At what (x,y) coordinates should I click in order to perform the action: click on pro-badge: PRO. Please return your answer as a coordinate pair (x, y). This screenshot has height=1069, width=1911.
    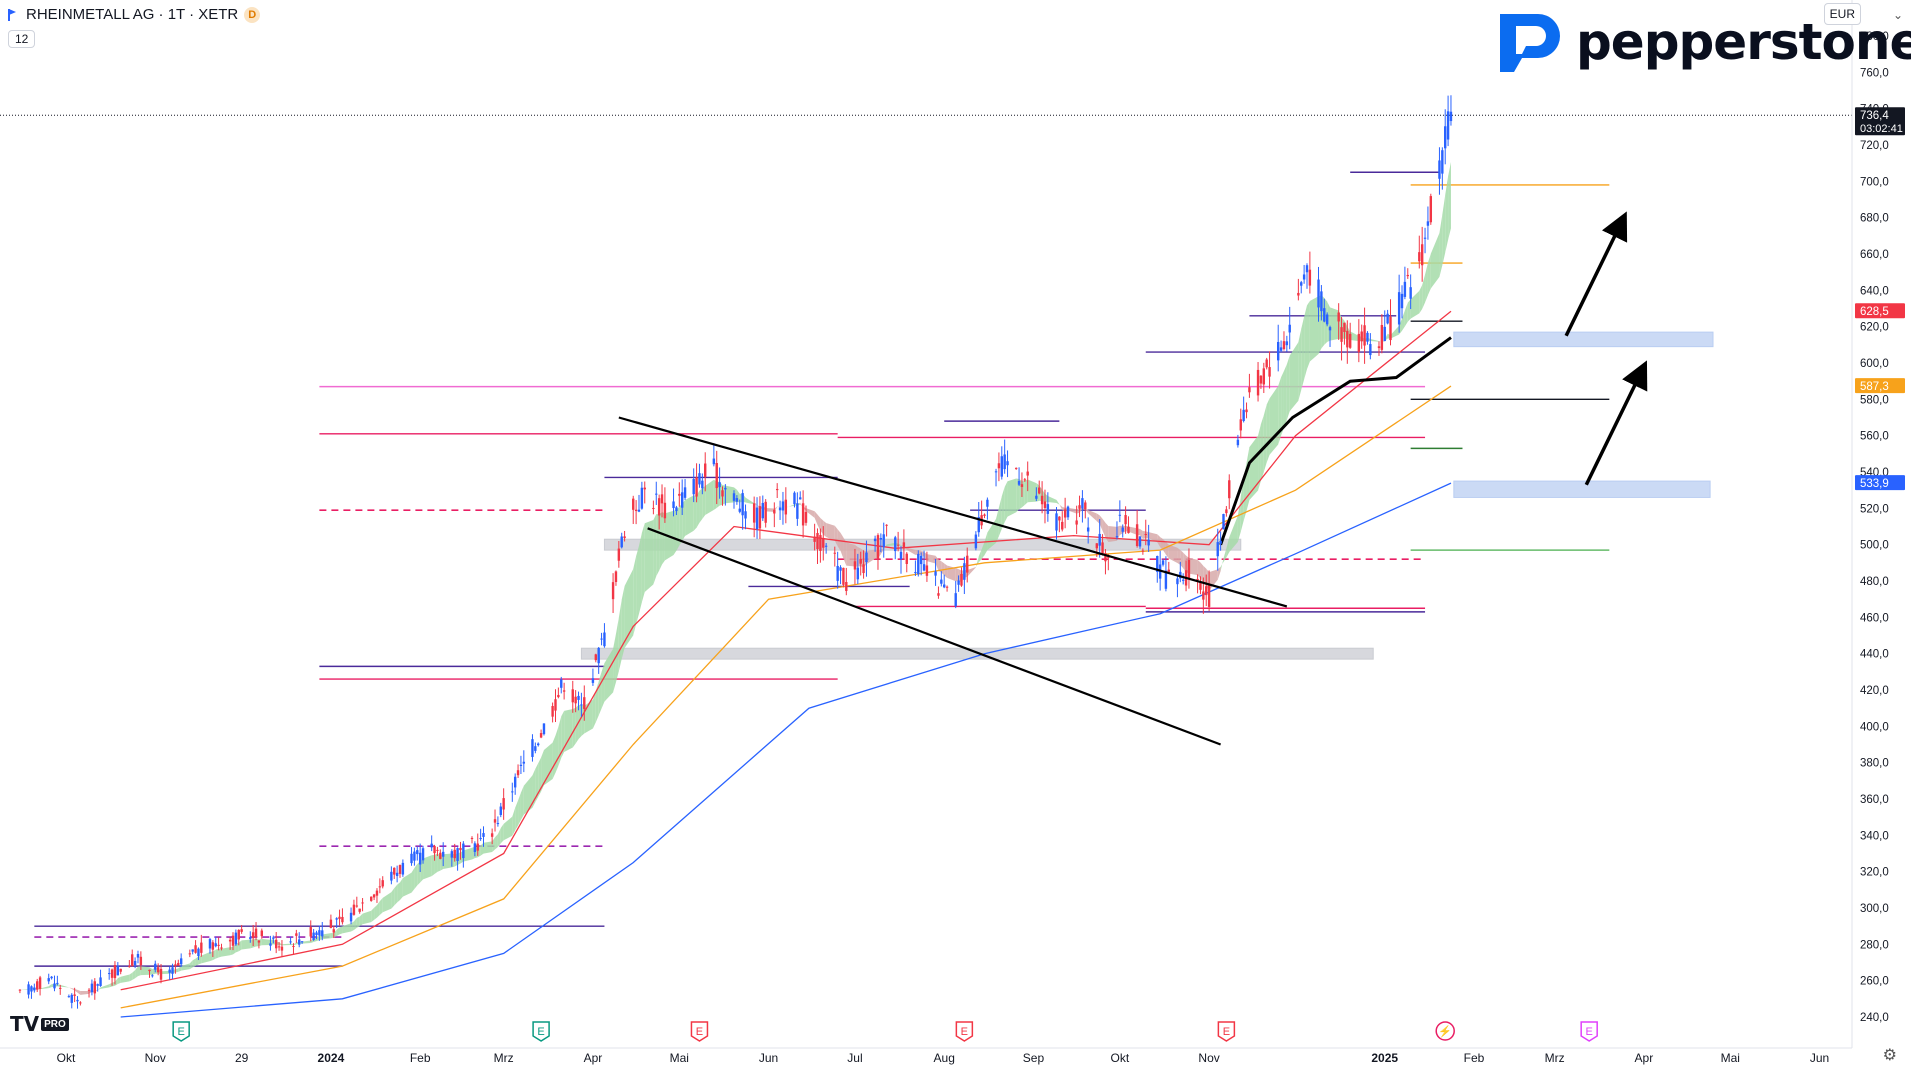
    Looking at the image, I should click on (55, 1024).